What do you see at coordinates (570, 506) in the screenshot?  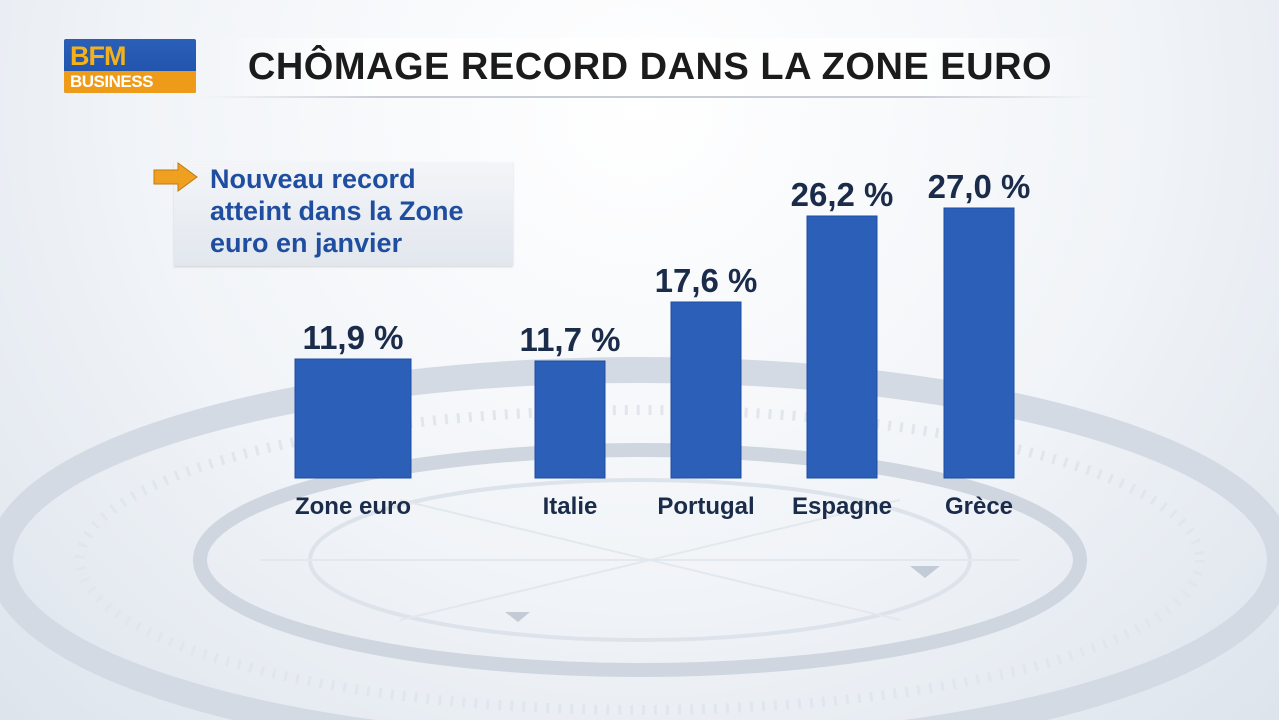 I see `category-label-italie: Italie` at bounding box center [570, 506].